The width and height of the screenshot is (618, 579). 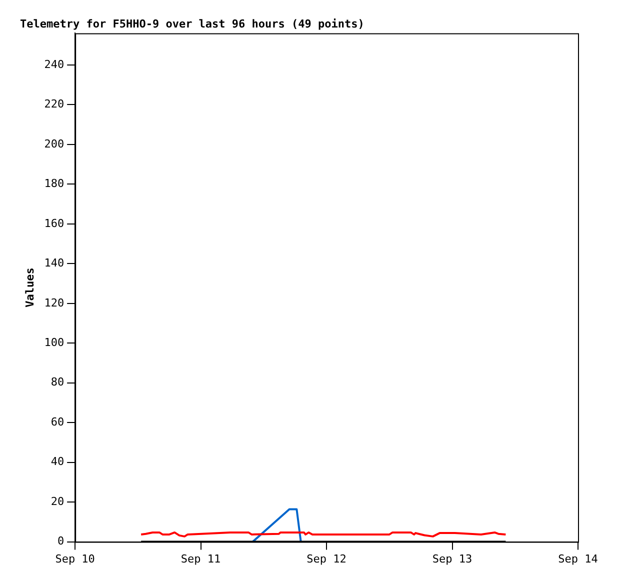 What do you see at coordinates (75, 559) in the screenshot?
I see `x-tick-label: Sep 10` at bounding box center [75, 559].